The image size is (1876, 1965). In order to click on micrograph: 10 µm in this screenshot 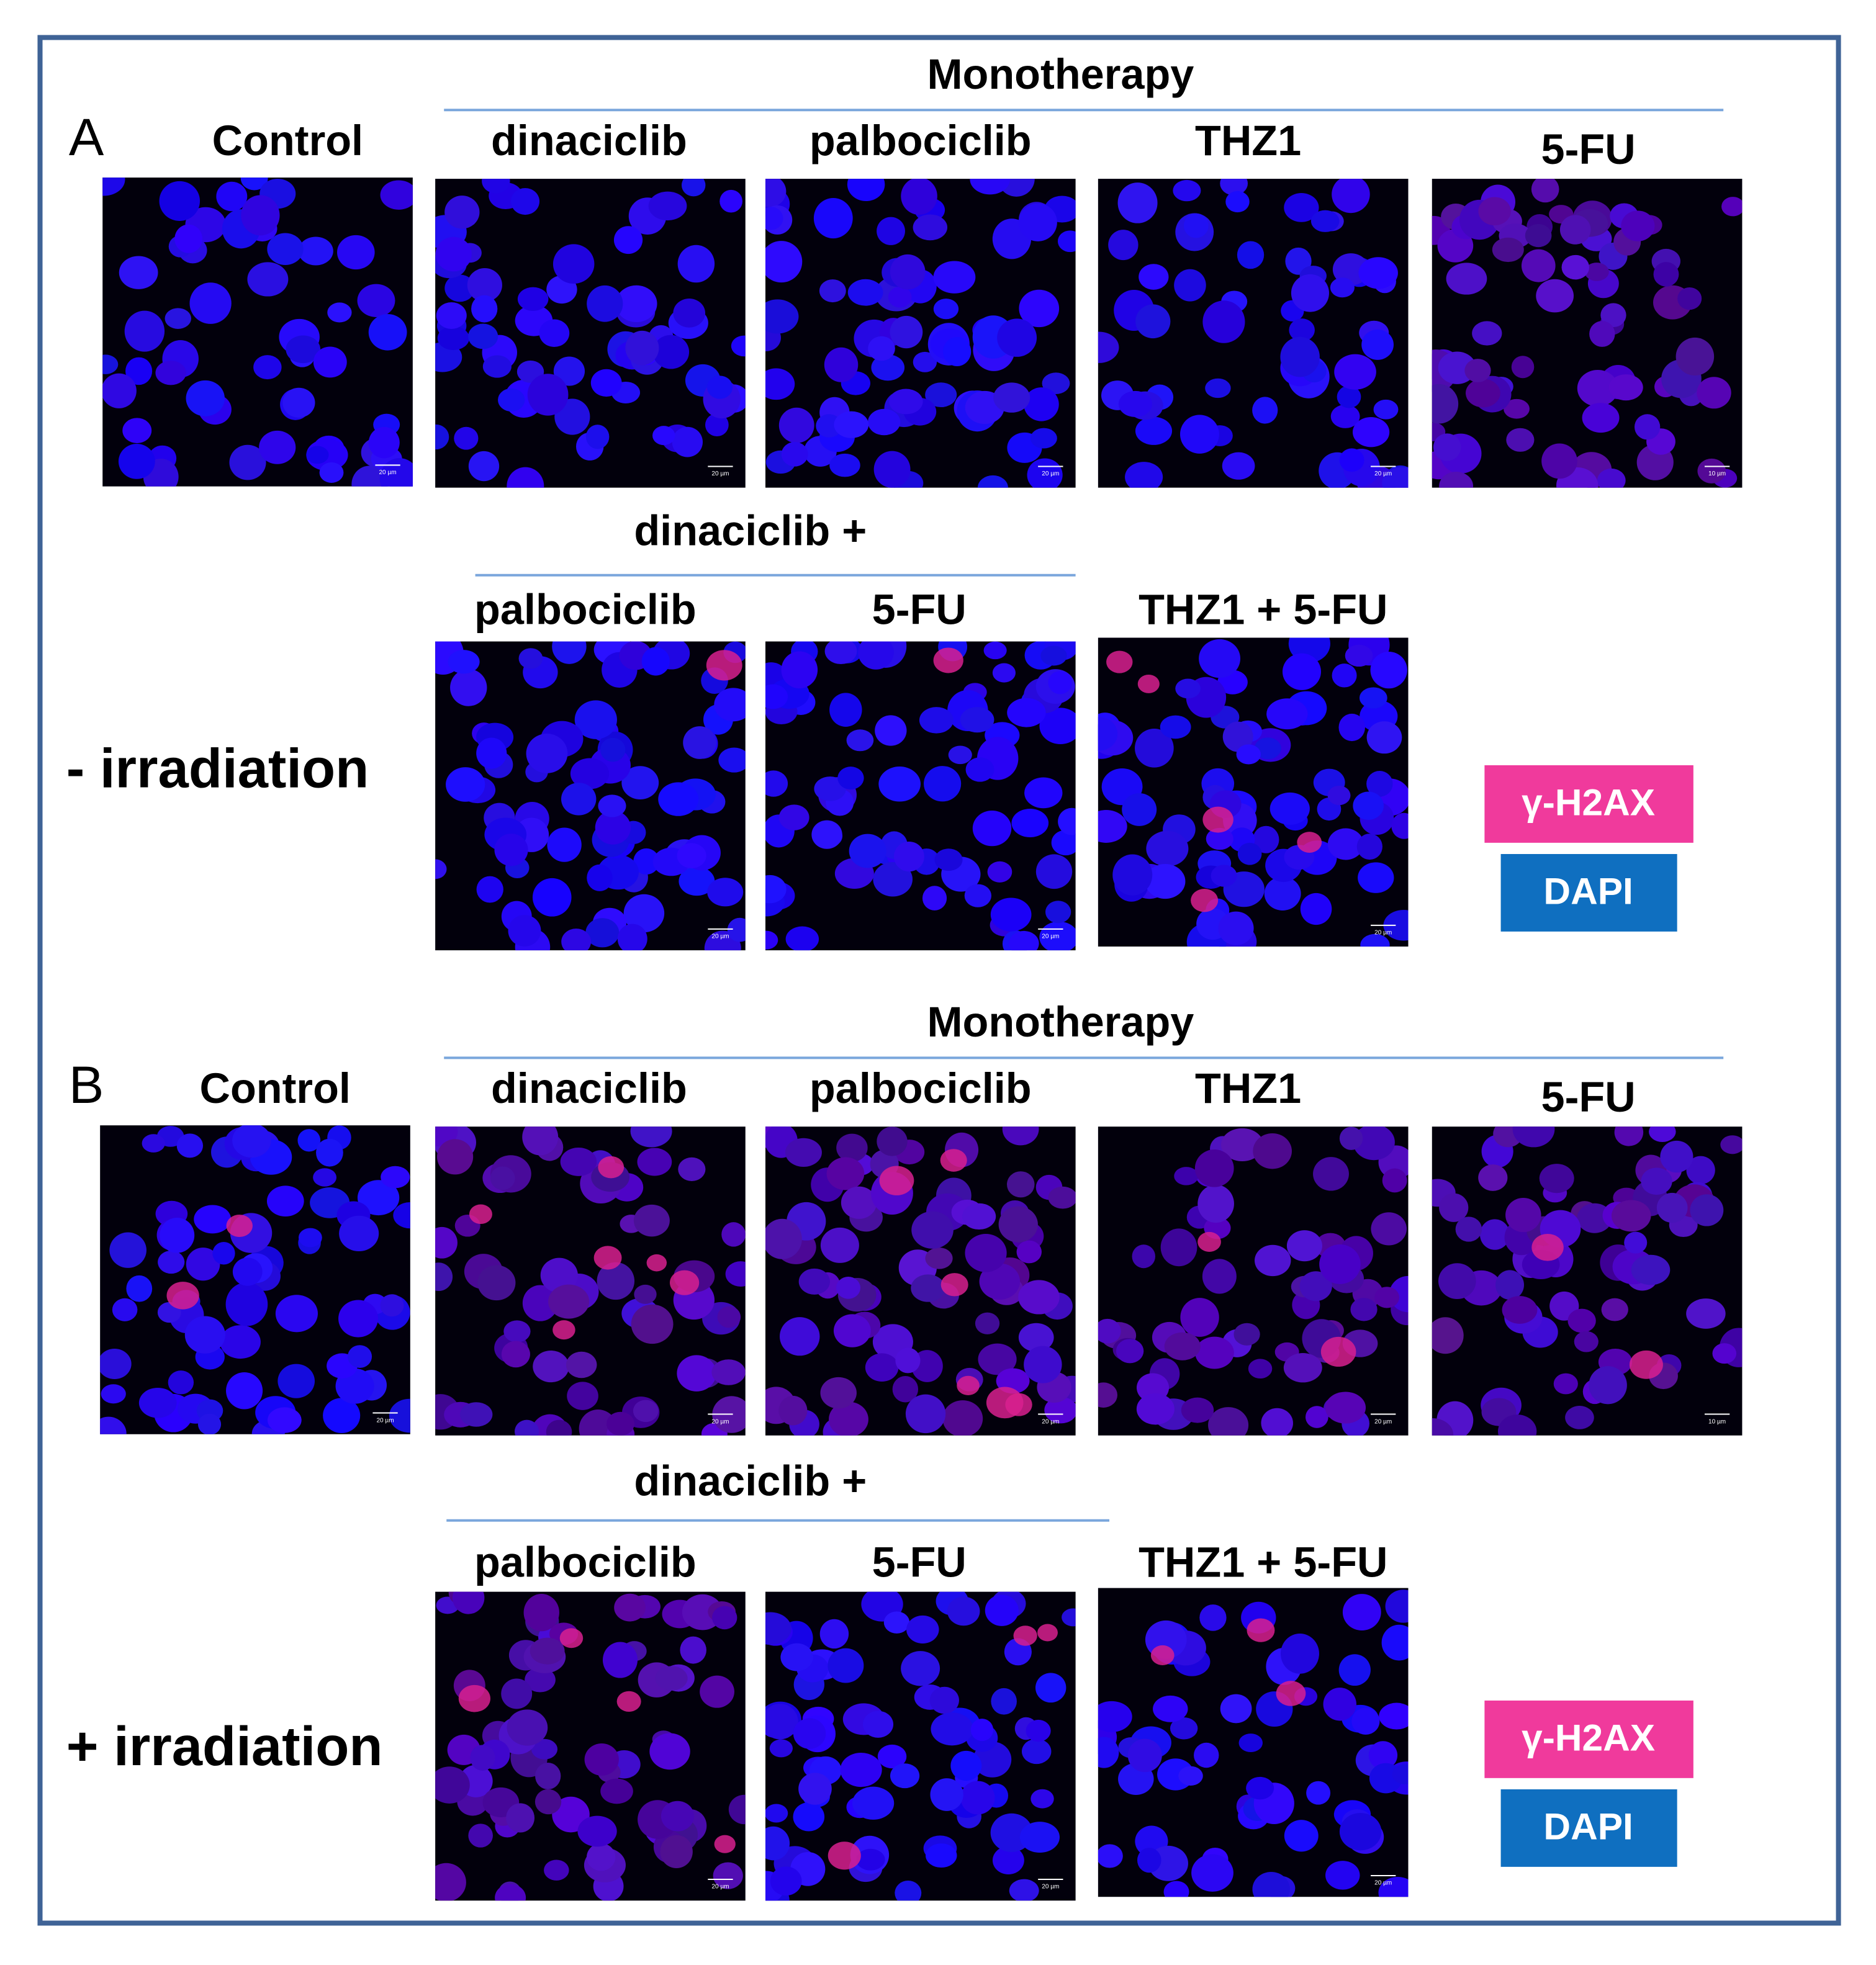, I will do `click(1587, 1281)`.